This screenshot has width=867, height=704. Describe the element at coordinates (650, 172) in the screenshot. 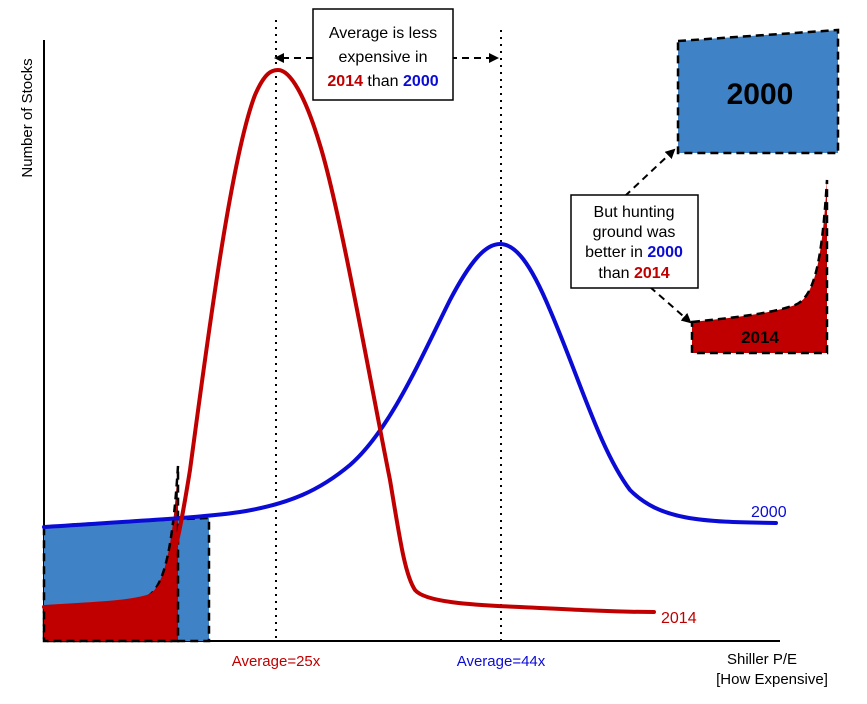

I see `callout-arrow-to-2000` at that location.